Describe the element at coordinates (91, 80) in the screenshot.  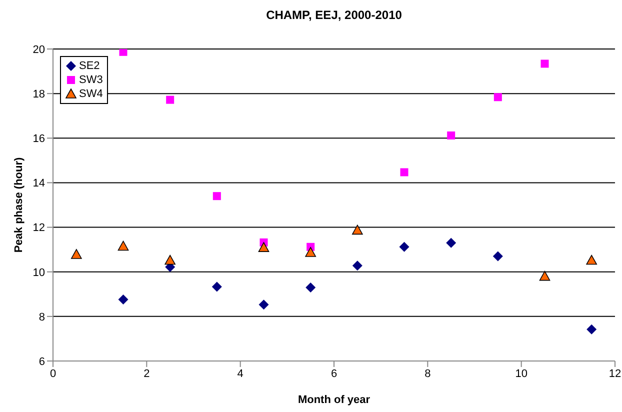
I see `legend-label: SW3` at that location.